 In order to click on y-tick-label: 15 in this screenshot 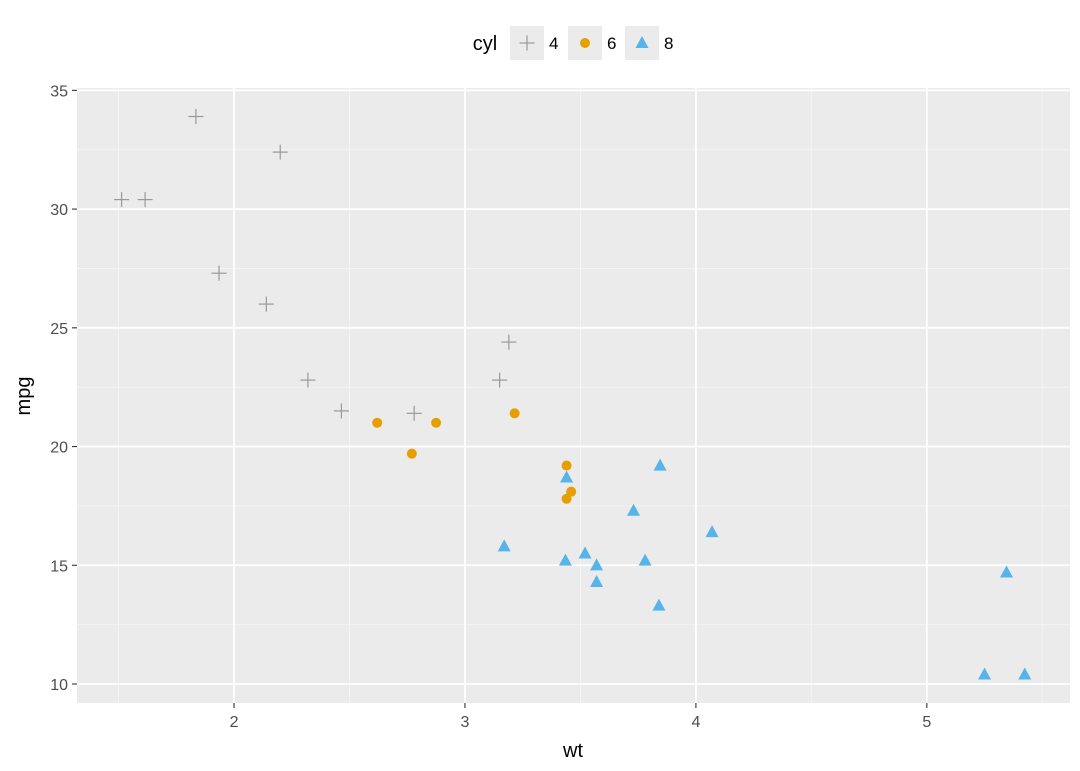, I will do `click(59, 566)`.